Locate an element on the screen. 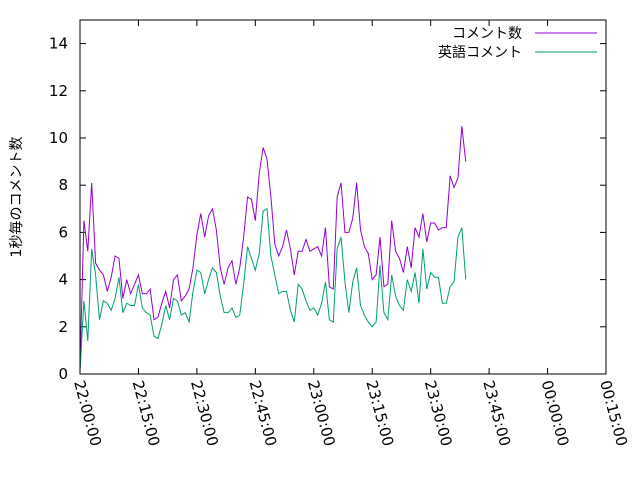  y-tick-label: 8 is located at coordinates (63, 185).